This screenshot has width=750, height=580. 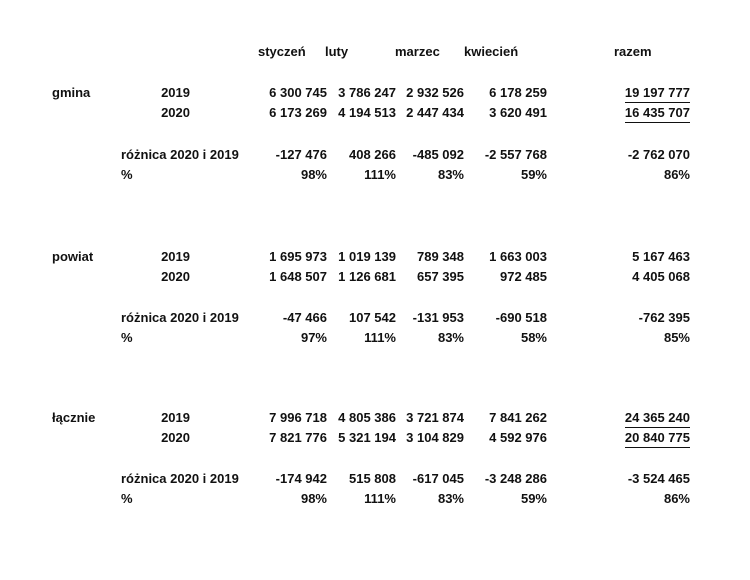 I want to click on underlined-total: 16 435 707, so click(x=657, y=113).